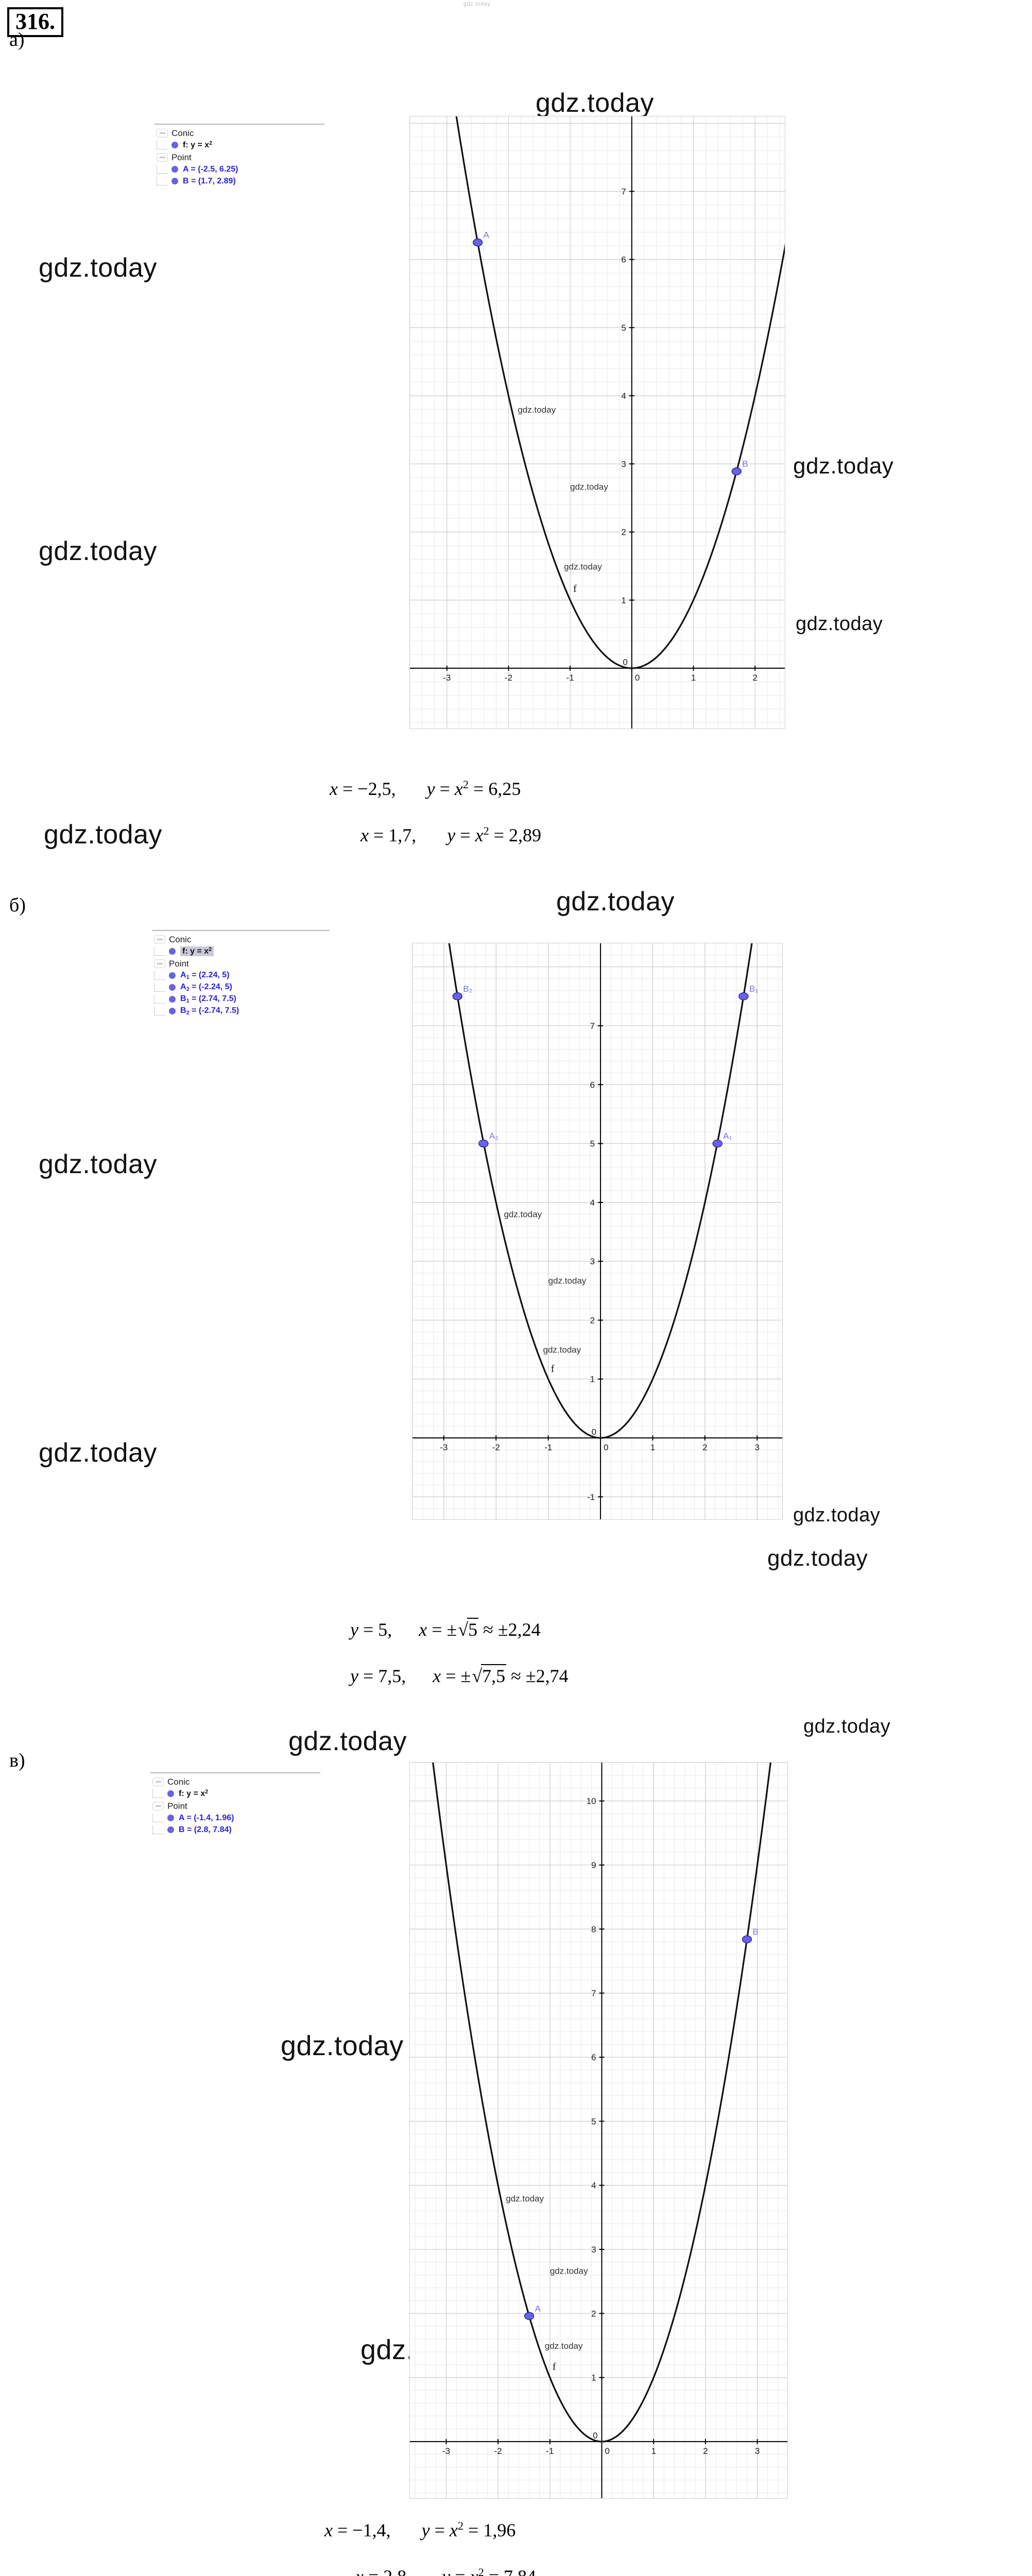 This screenshot has width=1032, height=2576. What do you see at coordinates (241, 1011) in the screenshot?
I see `algebra-item-row: B2 = (-2.74, 7.5)` at bounding box center [241, 1011].